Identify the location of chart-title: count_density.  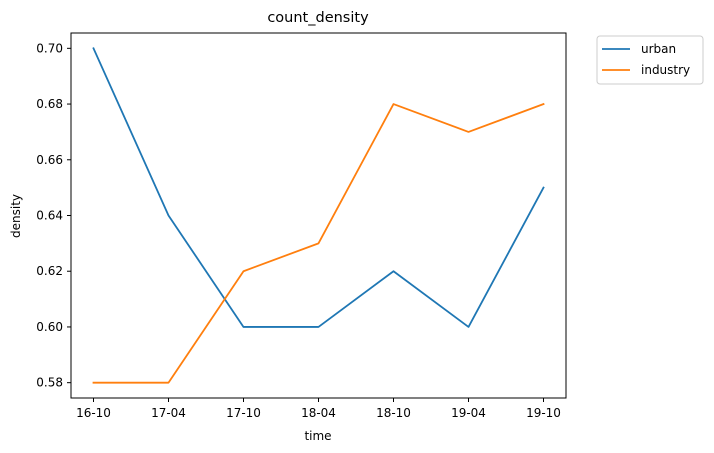
(318, 18).